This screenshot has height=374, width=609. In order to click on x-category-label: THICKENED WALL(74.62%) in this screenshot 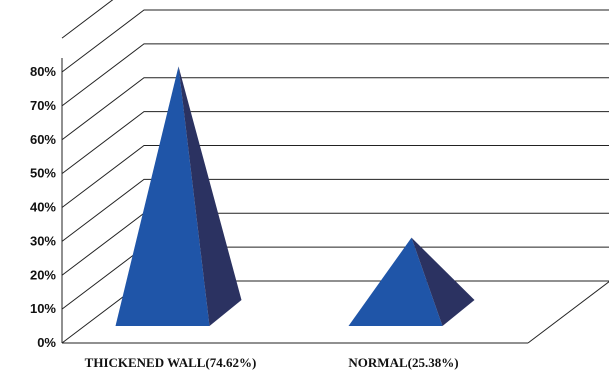, I will do `click(171, 362)`.